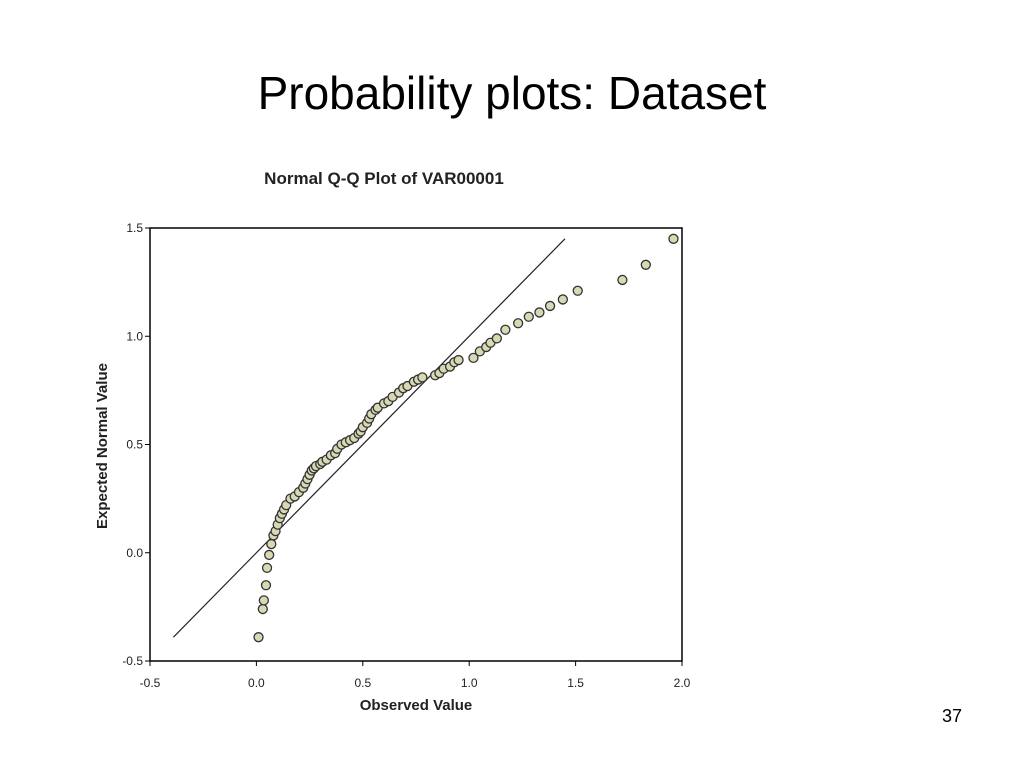 This screenshot has width=1024, height=773. Describe the element at coordinates (134, 228) in the screenshot. I see `y-tick-label: 1.5` at that location.